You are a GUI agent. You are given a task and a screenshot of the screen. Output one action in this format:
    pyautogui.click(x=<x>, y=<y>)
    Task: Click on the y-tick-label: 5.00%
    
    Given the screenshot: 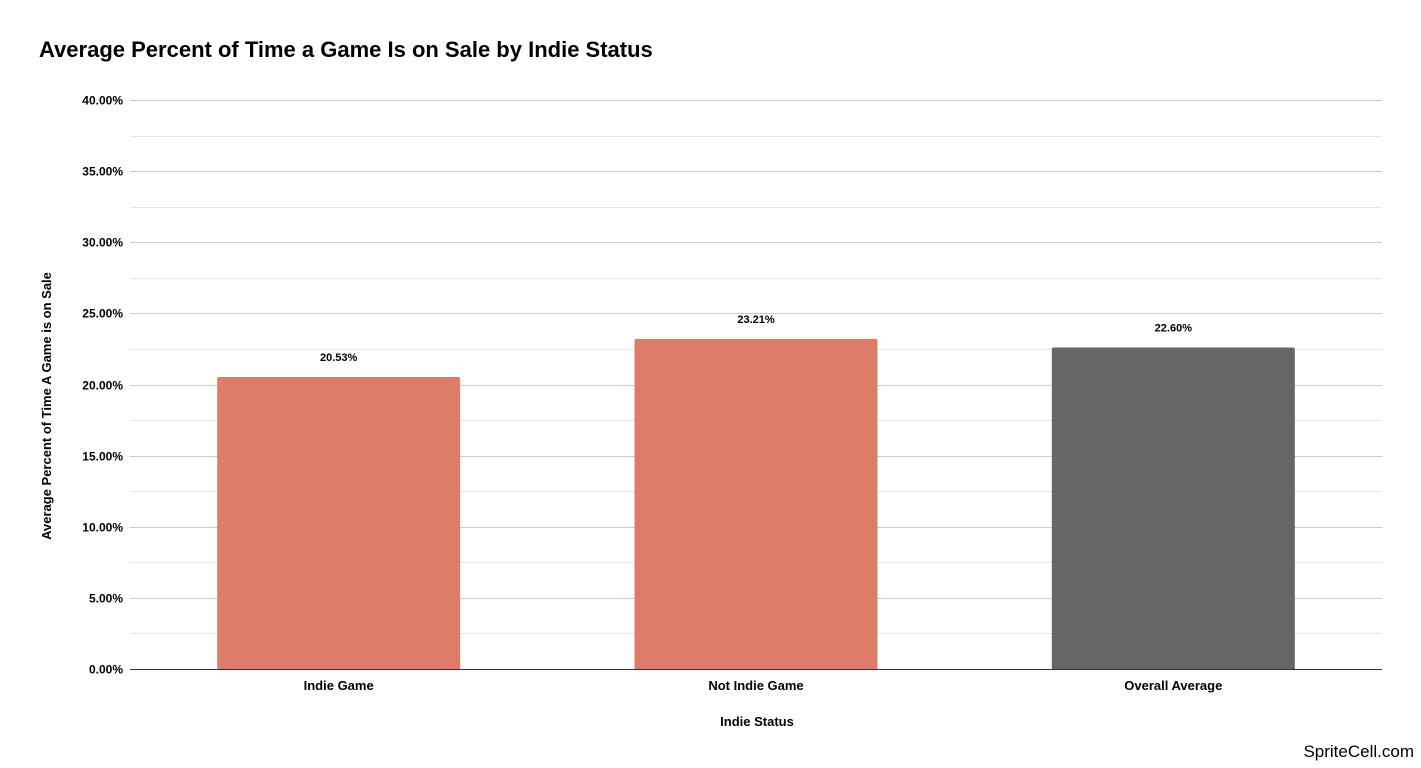 What is the action you would take?
    pyautogui.click(x=106, y=599)
    